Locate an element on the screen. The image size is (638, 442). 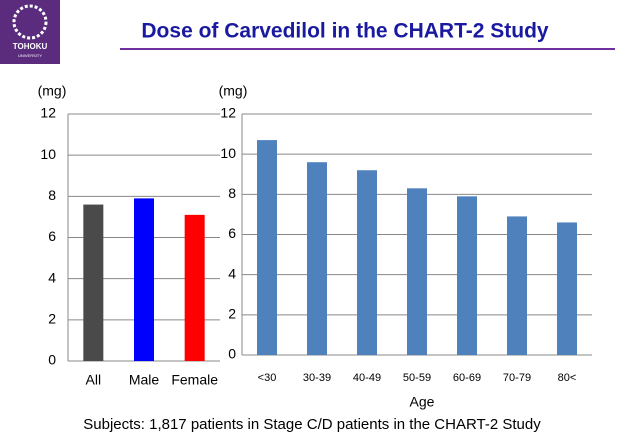
logo-emblem is located at coordinates (30, 22).